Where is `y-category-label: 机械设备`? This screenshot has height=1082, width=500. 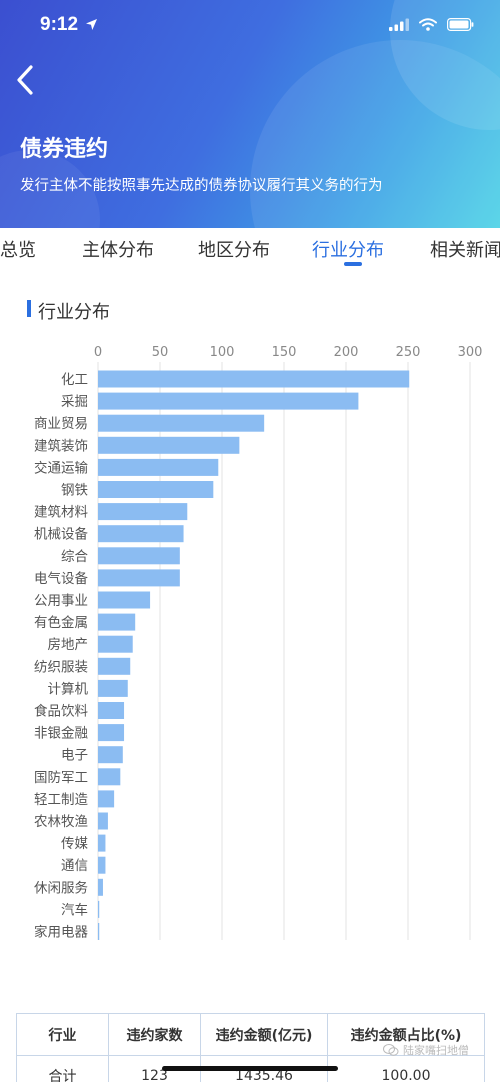 y-category-label: 机械设备 is located at coordinates (61, 534).